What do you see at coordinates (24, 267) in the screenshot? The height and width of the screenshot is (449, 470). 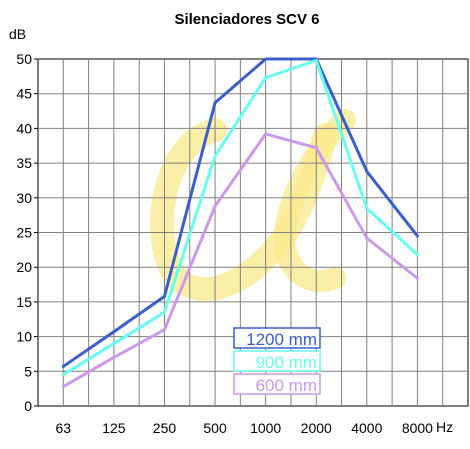 I see `y-tick-label: 20` at bounding box center [24, 267].